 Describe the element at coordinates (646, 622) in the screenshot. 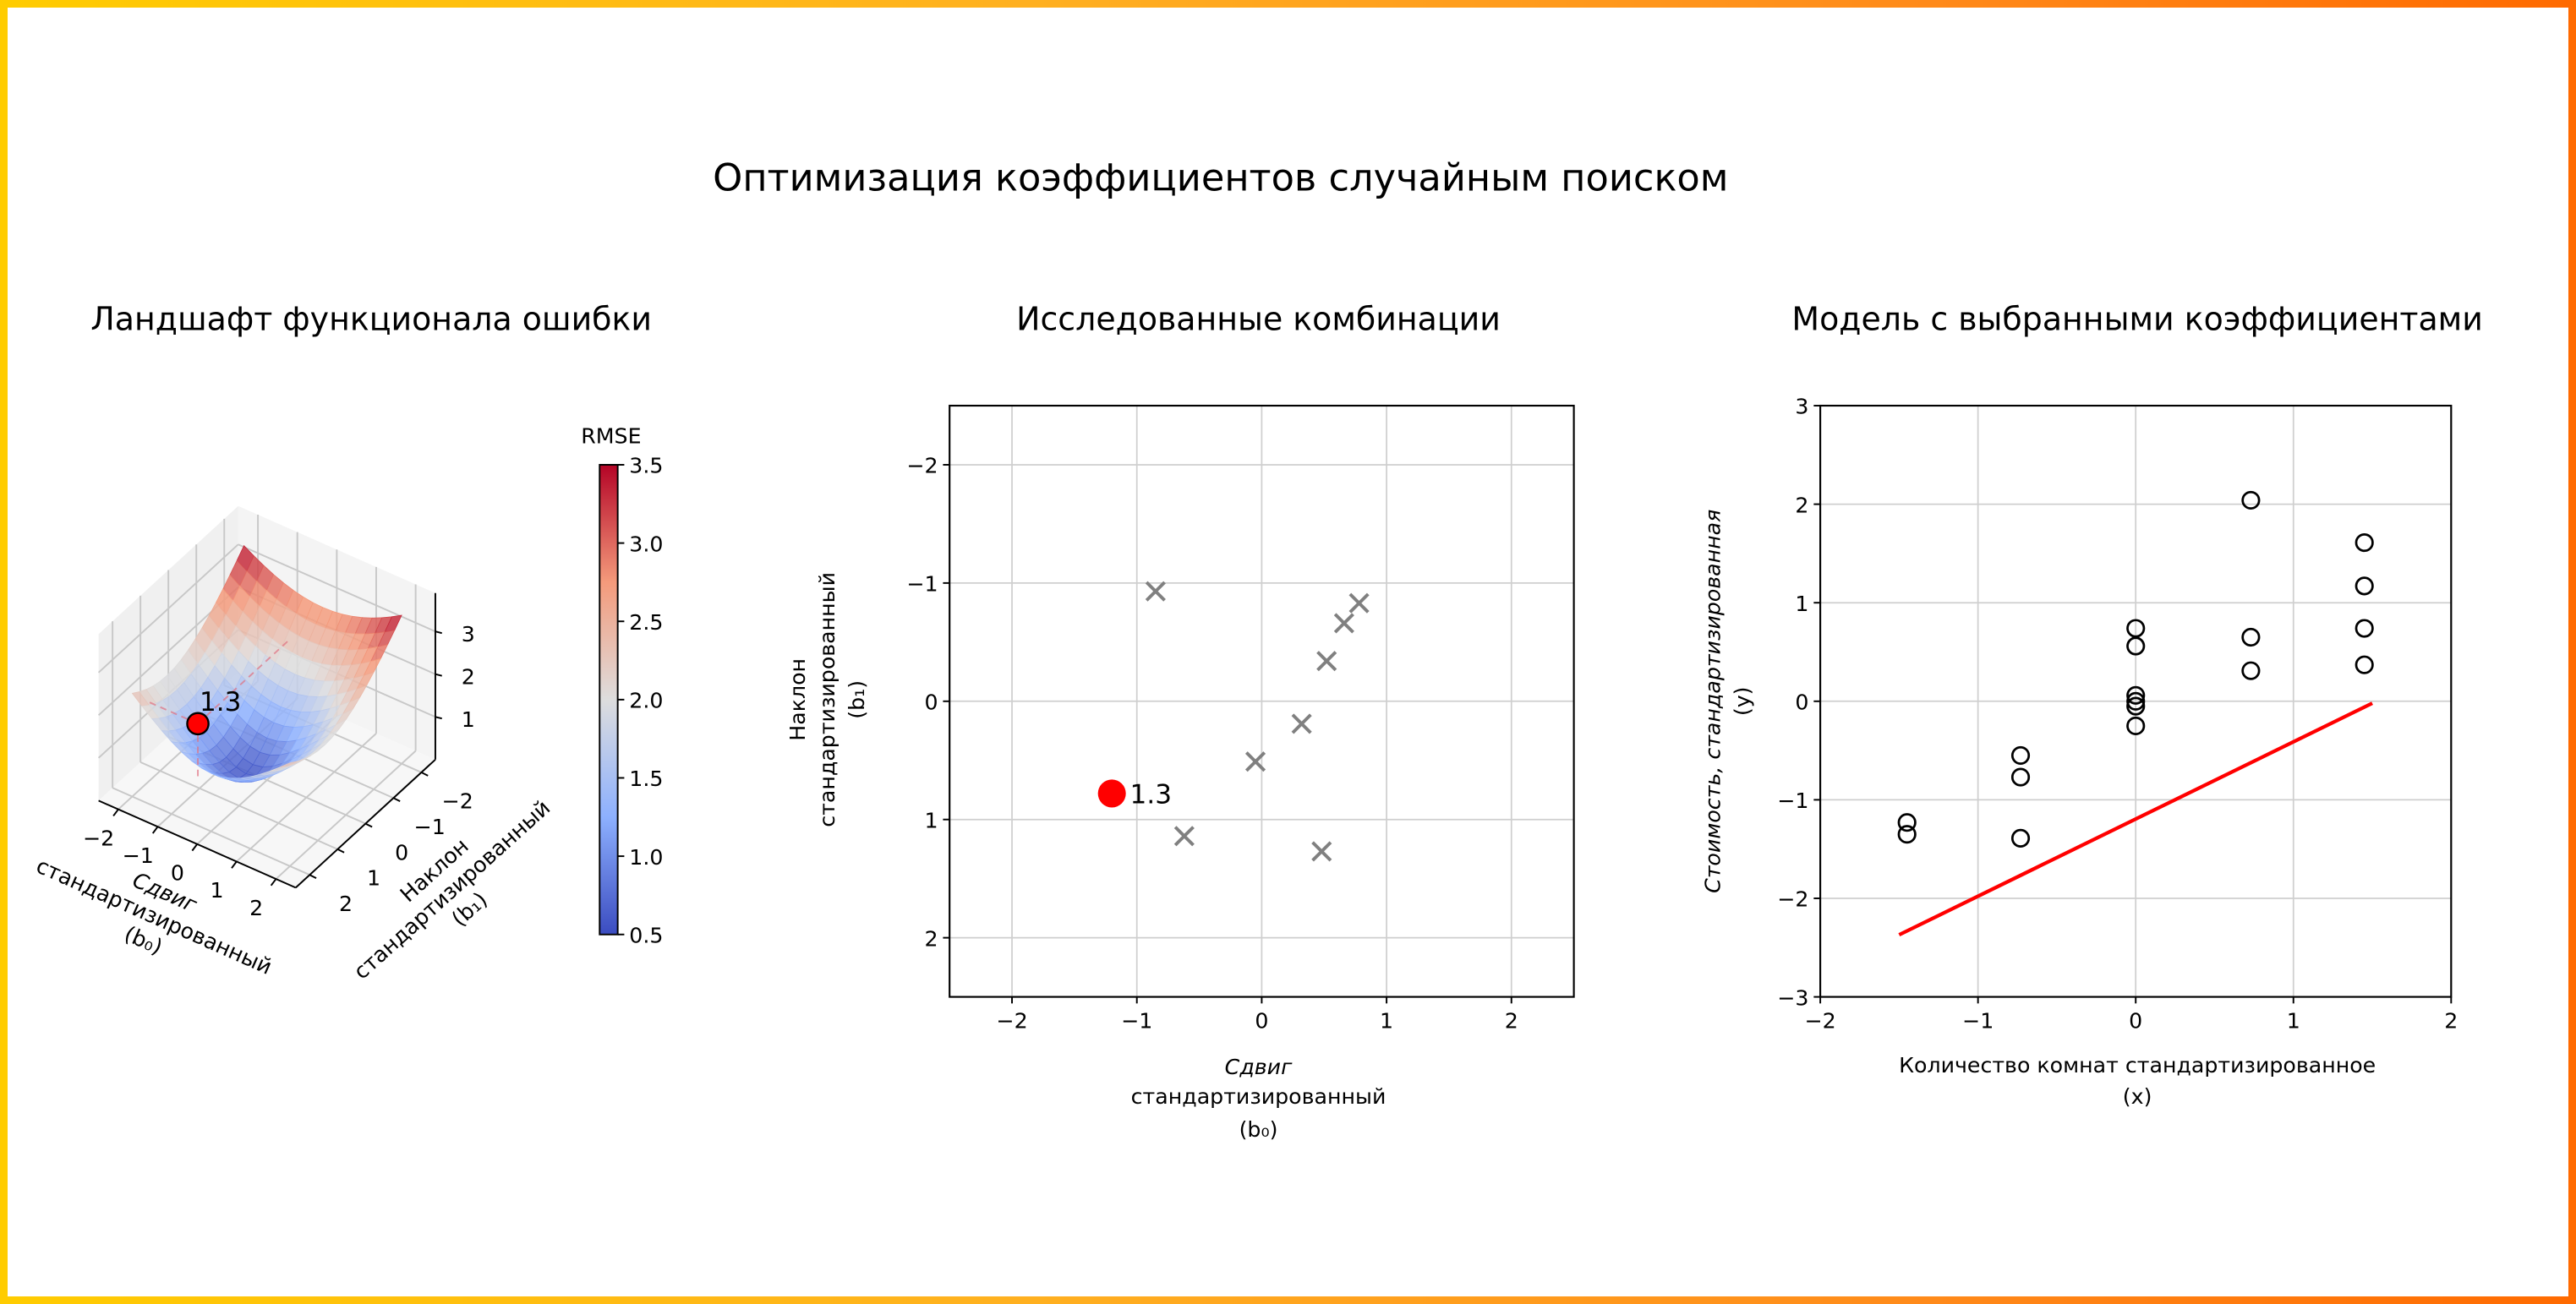

I see `colorbar-tick-label: 2.5` at that location.